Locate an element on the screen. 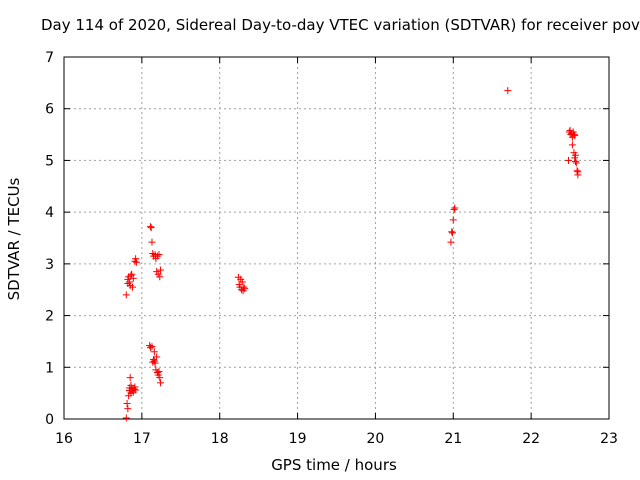  y-tick-label: 7 is located at coordinates (49, 58).